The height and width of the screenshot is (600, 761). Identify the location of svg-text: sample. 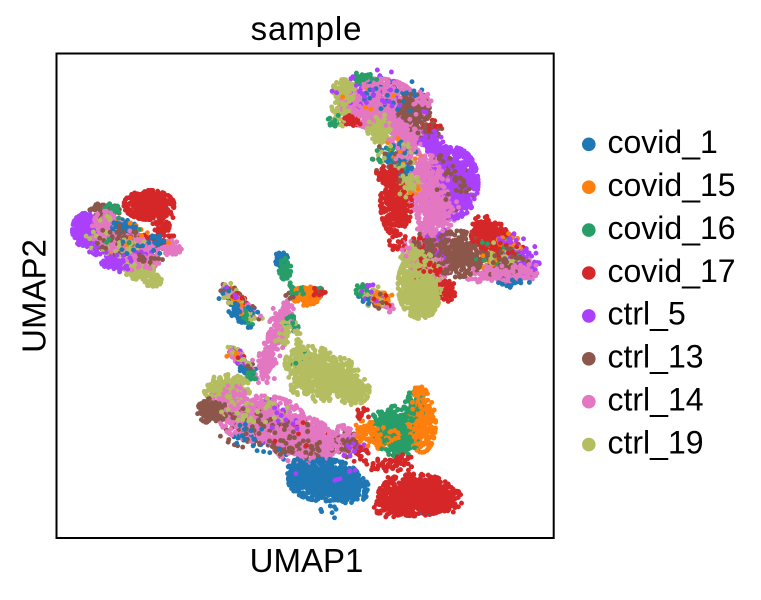
(307, 28).